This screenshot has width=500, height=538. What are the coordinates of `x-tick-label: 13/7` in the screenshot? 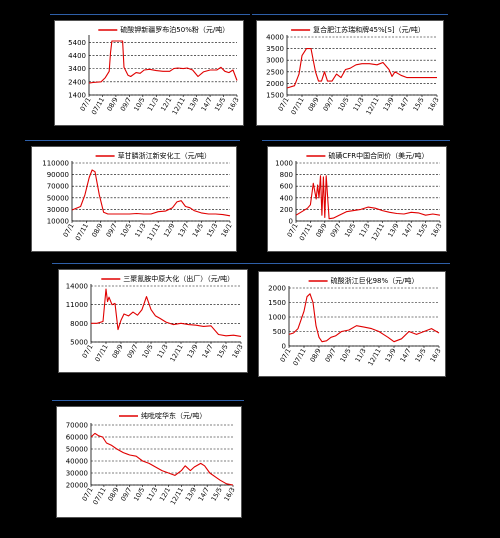 It's located at (183, 230).